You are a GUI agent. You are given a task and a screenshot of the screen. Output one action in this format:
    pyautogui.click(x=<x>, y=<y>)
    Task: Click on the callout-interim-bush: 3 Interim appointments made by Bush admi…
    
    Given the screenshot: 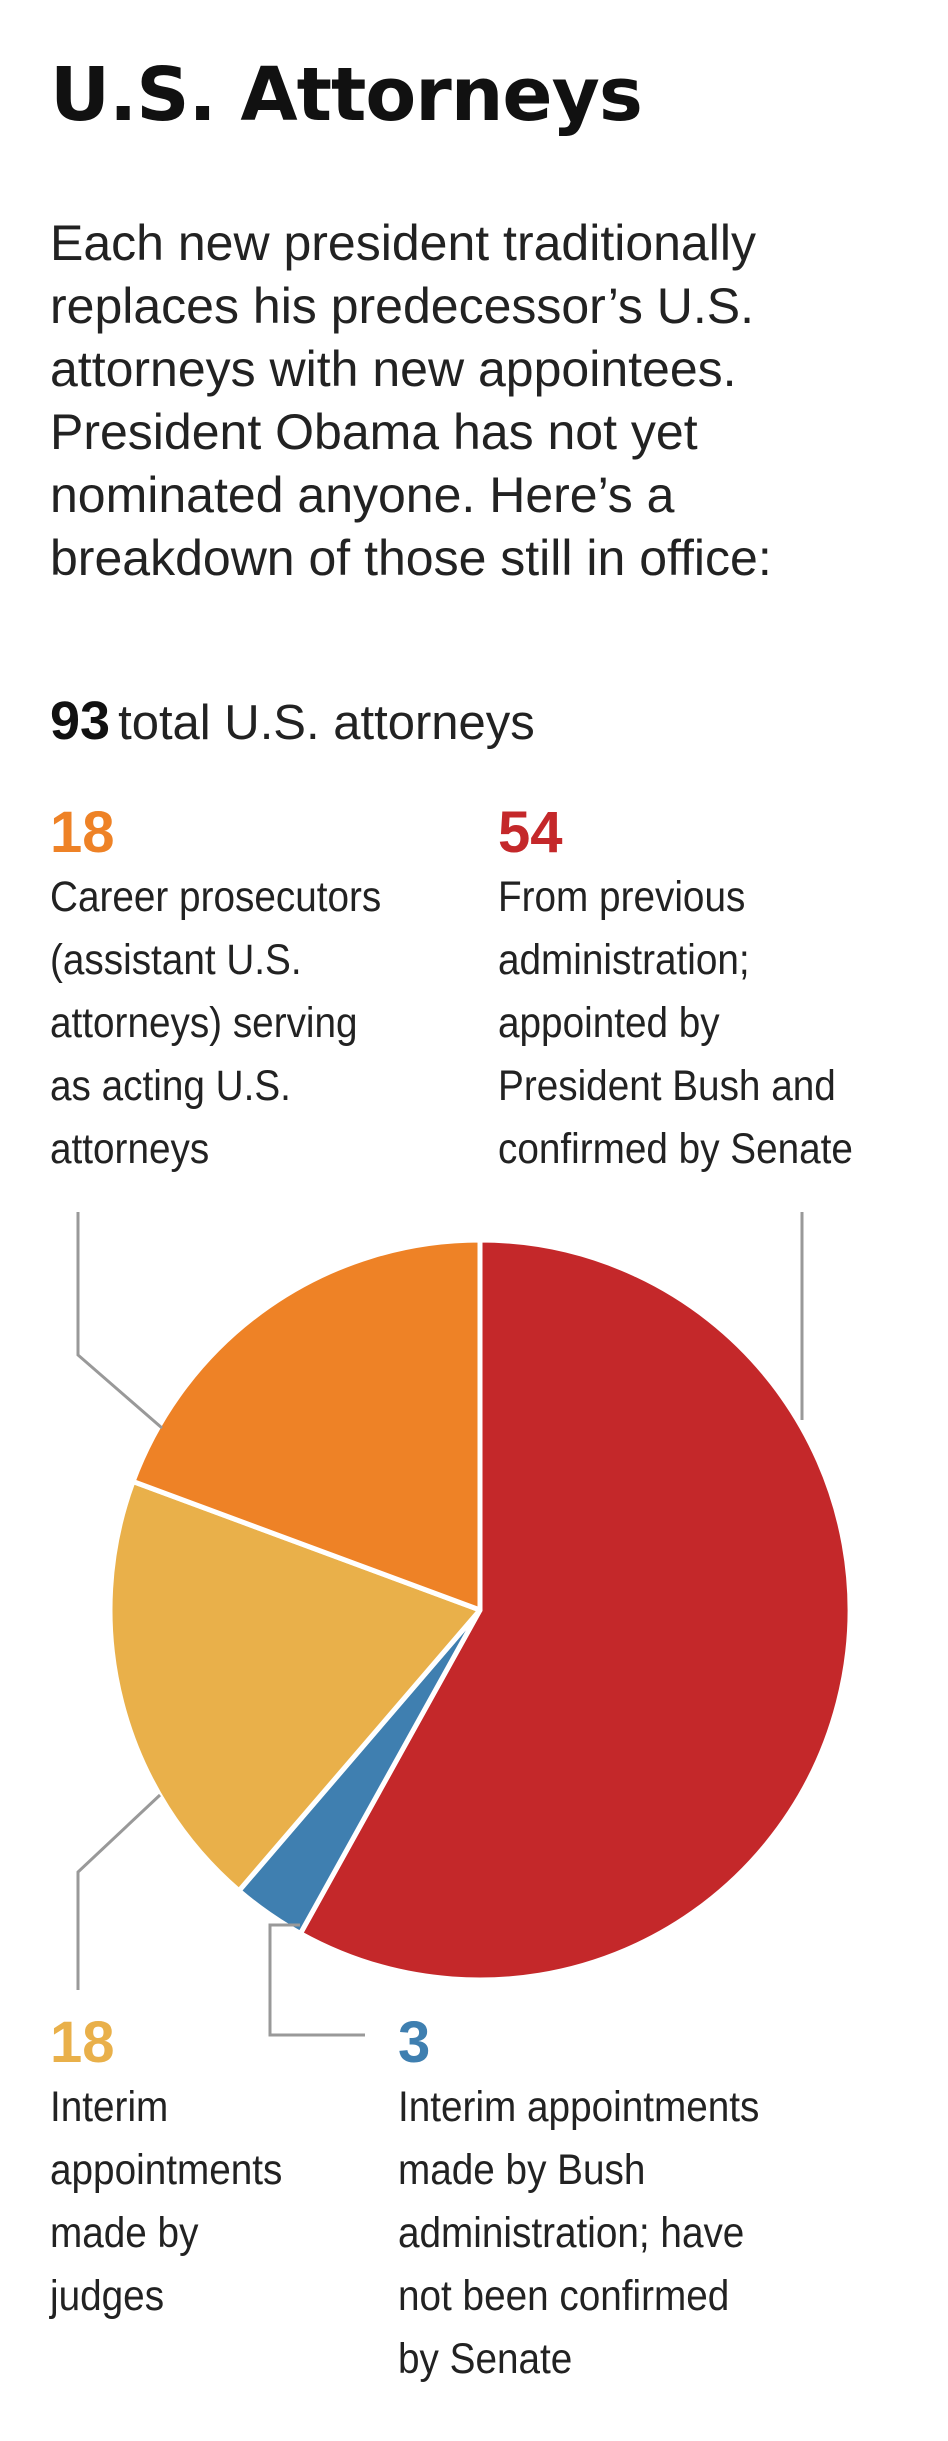 What is the action you would take?
    pyautogui.click(x=599, y=2200)
    